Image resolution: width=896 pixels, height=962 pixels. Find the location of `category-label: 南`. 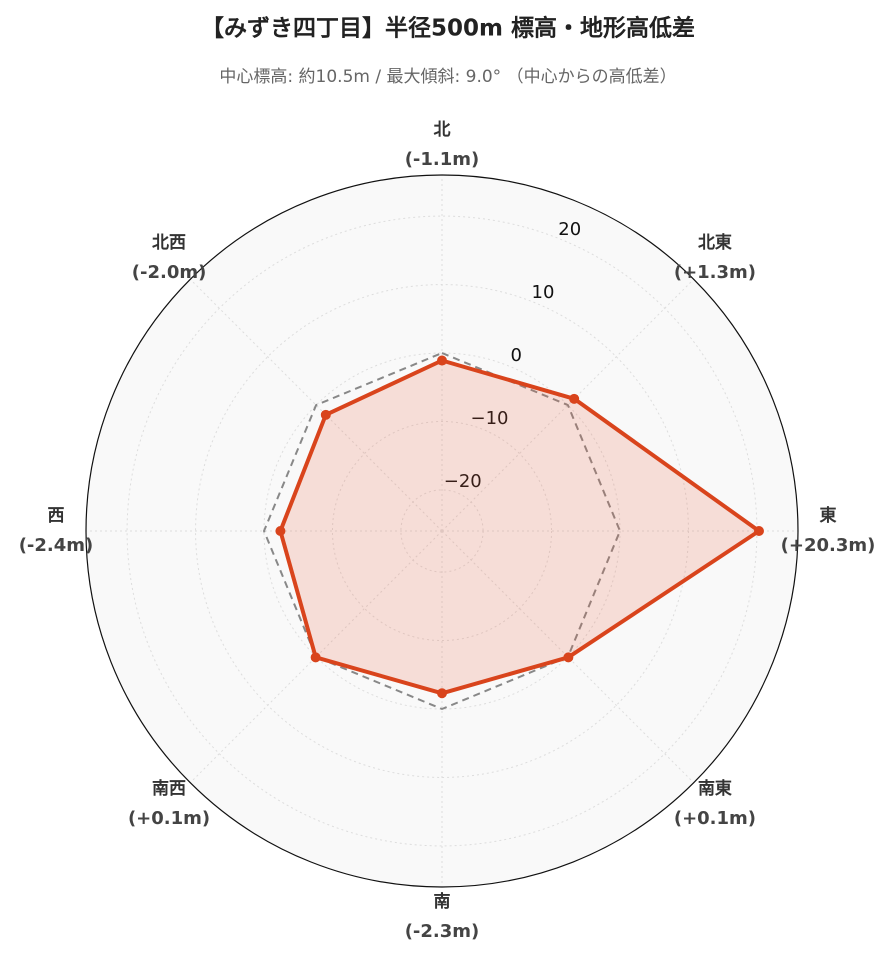

category-label: 南 is located at coordinates (442, 901).